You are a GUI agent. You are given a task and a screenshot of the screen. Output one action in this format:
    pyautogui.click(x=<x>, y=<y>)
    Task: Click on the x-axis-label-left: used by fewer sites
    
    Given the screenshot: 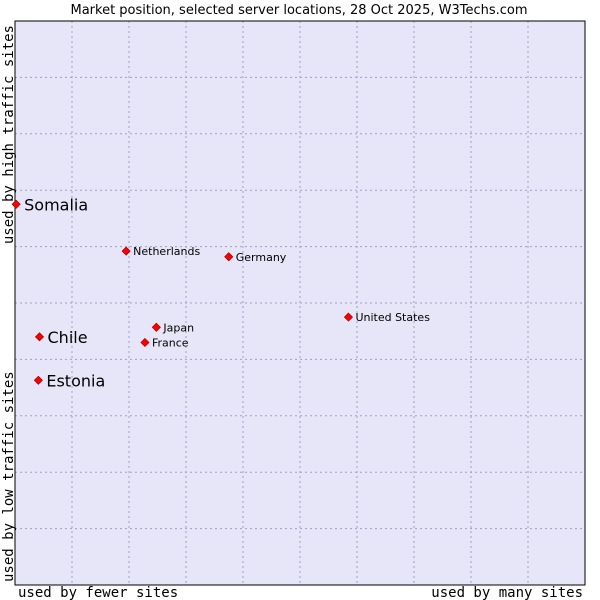 What is the action you would take?
    pyautogui.click(x=98, y=592)
    